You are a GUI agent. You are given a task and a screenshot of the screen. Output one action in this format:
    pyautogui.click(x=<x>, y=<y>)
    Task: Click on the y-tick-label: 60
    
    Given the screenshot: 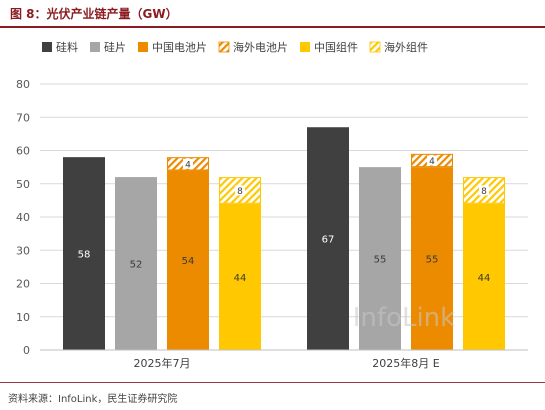 What is the action you would take?
    pyautogui.click(x=23, y=151)
    